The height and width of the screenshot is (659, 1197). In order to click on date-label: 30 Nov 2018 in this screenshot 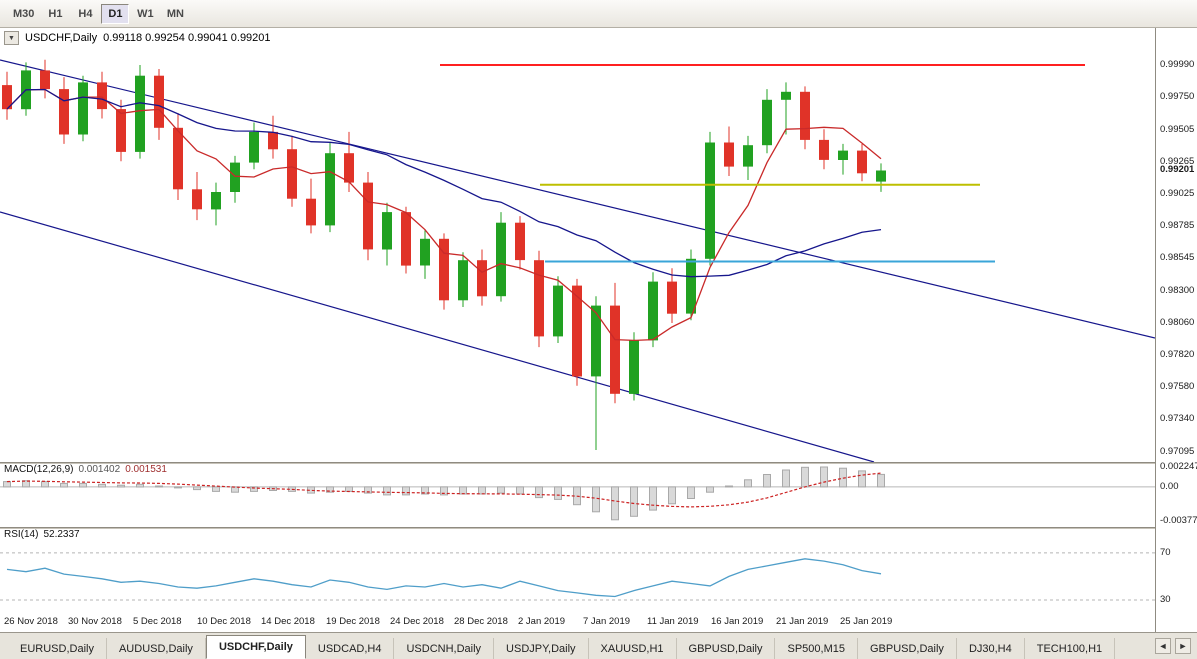, I will do `click(95, 621)`.